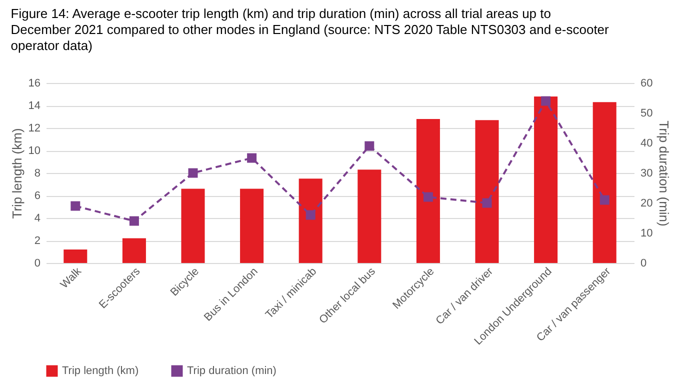 Image resolution: width=680 pixels, height=385 pixels. What do you see at coordinates (646, 204) in the screenshot?
I see `y2-tick-label: 20` at bounding box center [646, 204].